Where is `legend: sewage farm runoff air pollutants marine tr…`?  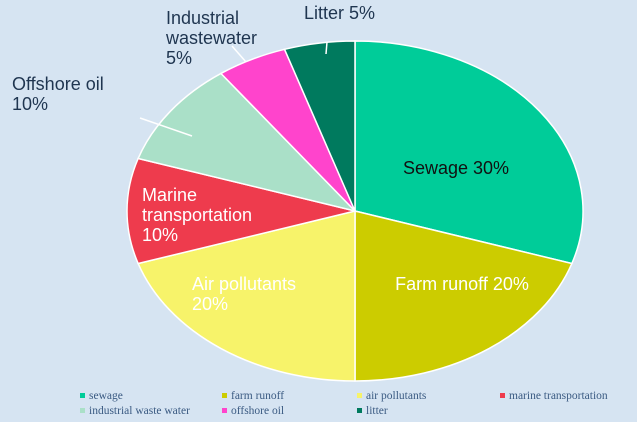
legend: sewage farm runoff air pollutants marine tr… is located at coordinates (344, 403).